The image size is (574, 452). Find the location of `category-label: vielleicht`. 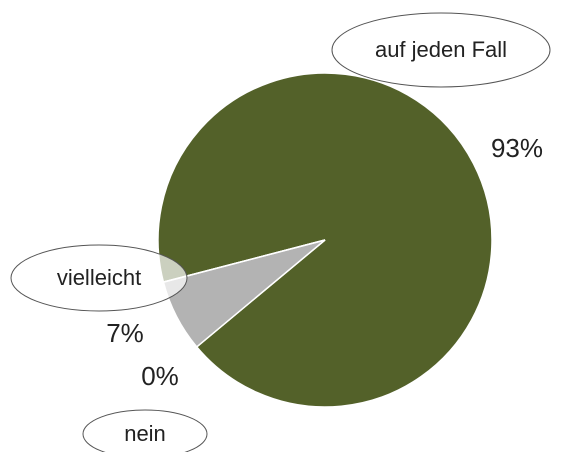

category-label: vielleicht is located at coordinates (99, 277).